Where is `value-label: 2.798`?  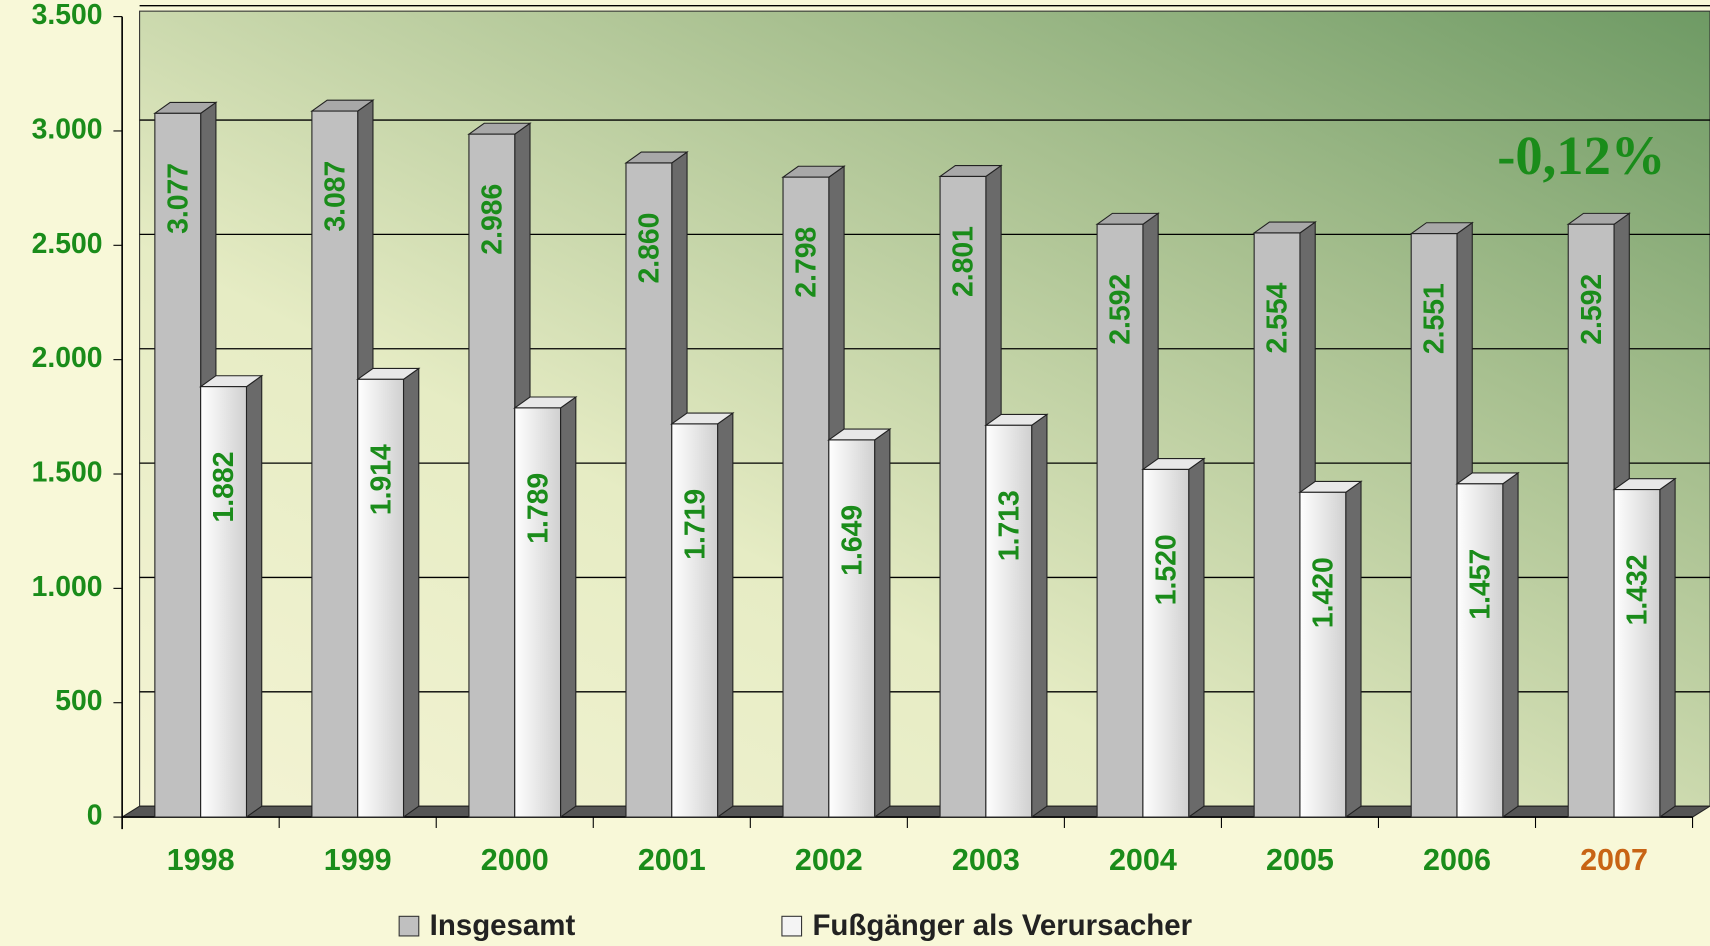 value-label: 2.798 is located at coordinates (807, 262).